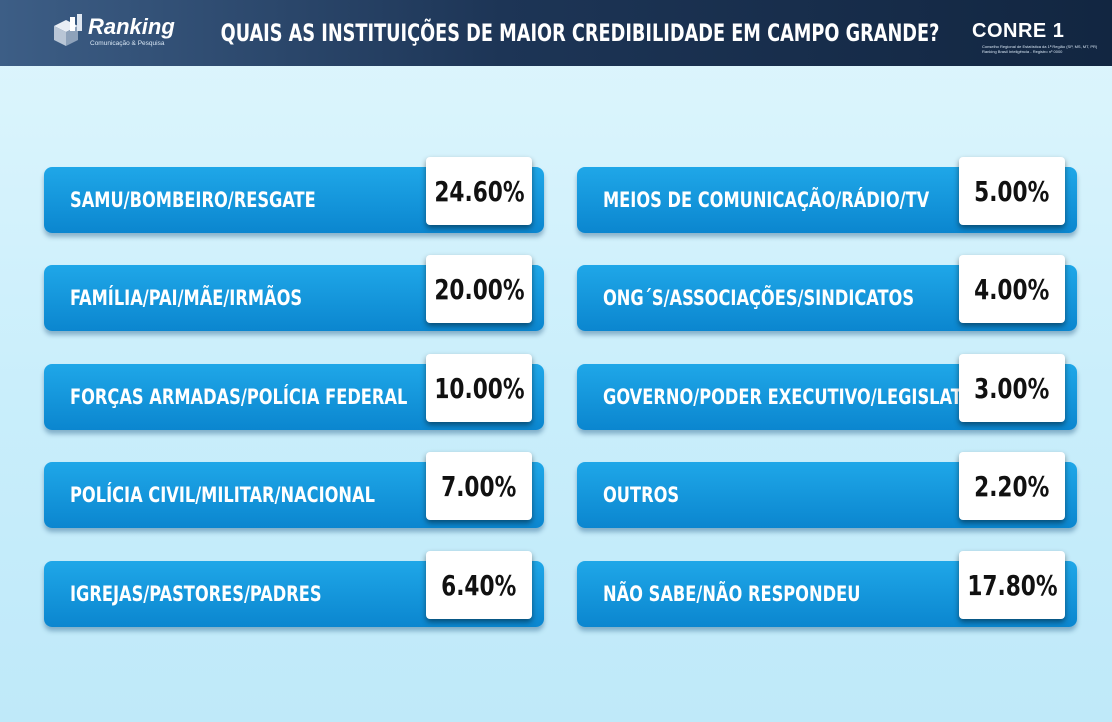 Image resolution: width=1112 pixels, height=722 pixels. I want to click on percentage-value: 24.60%, so click(479, 191).